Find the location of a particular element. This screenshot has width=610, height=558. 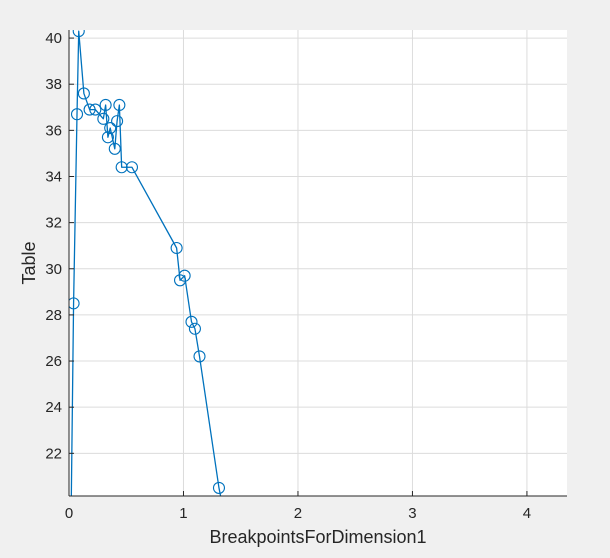

x-axis-label: BreakpointsForDimension1 is located at coordinates (317, 537).